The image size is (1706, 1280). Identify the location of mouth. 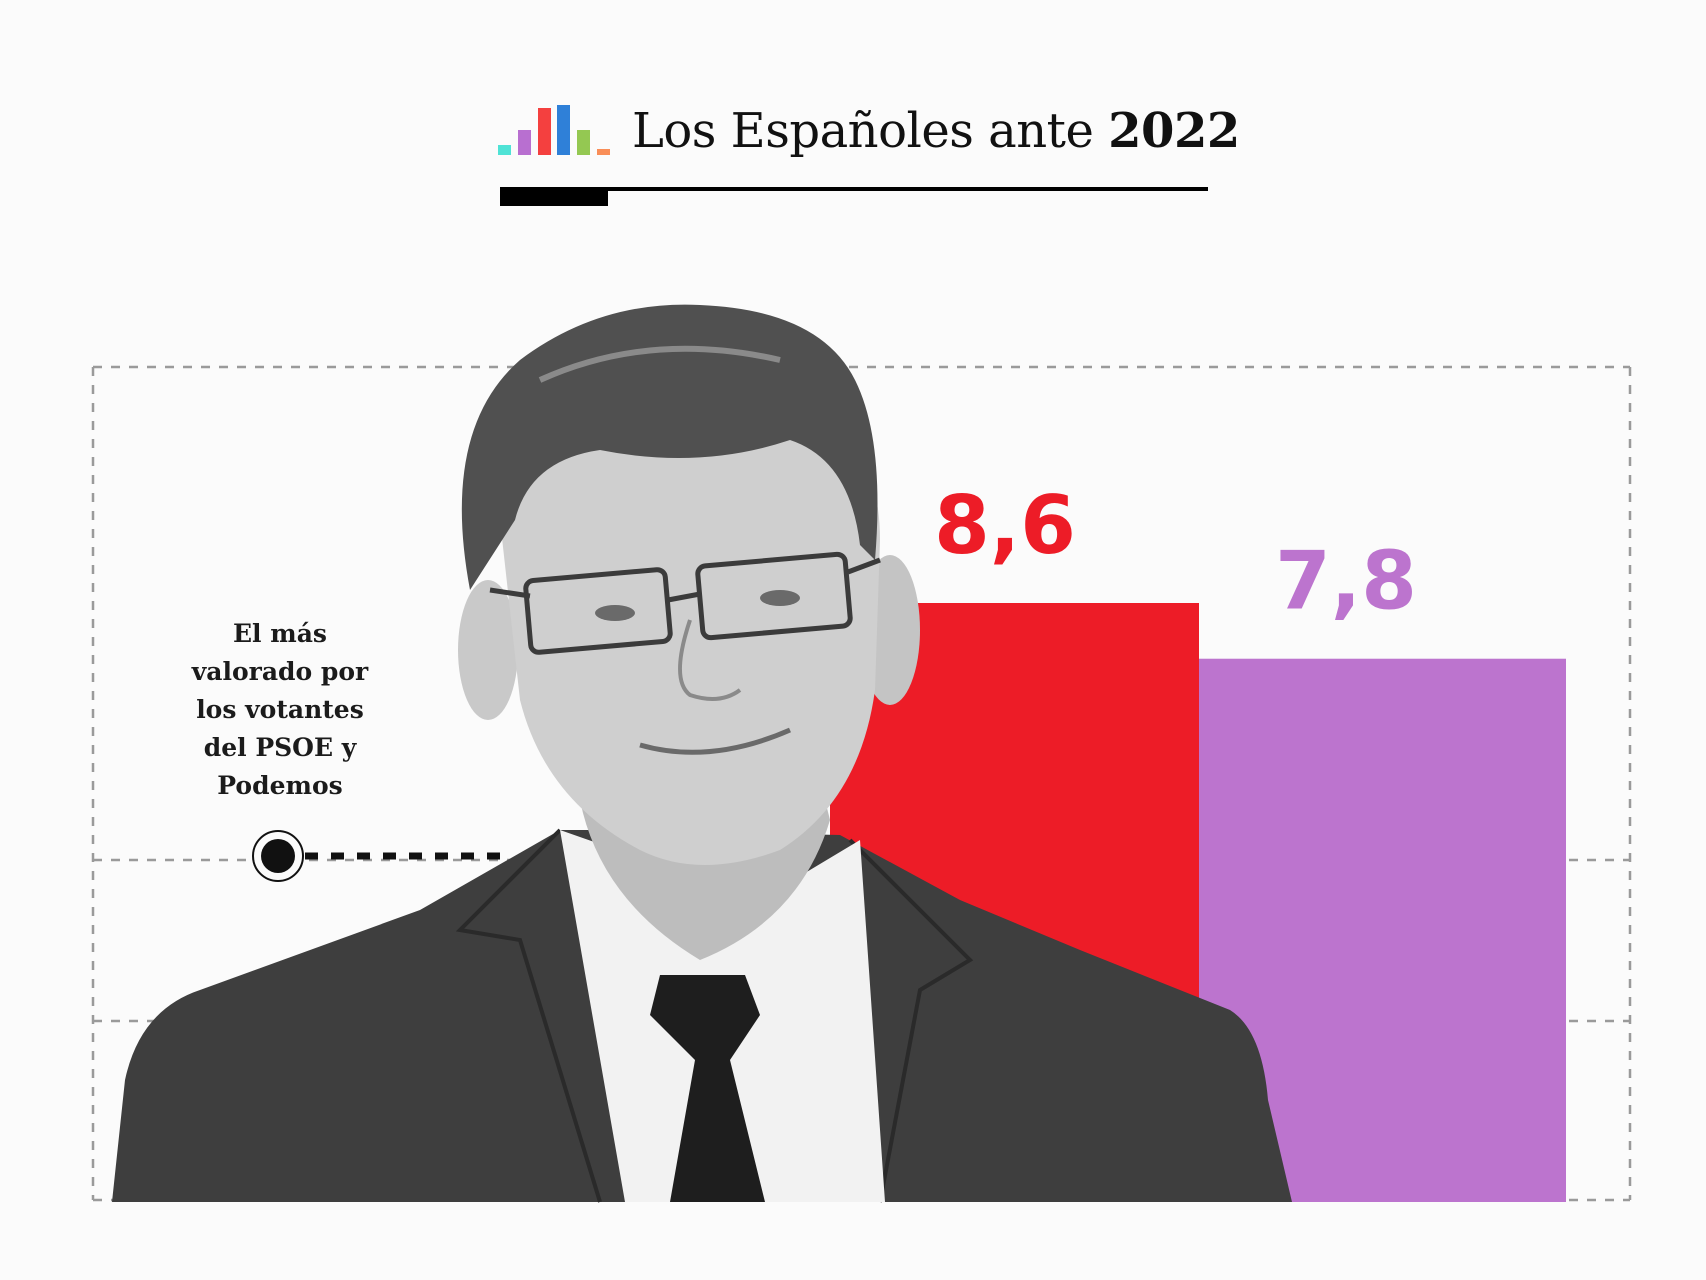
(715, 741).